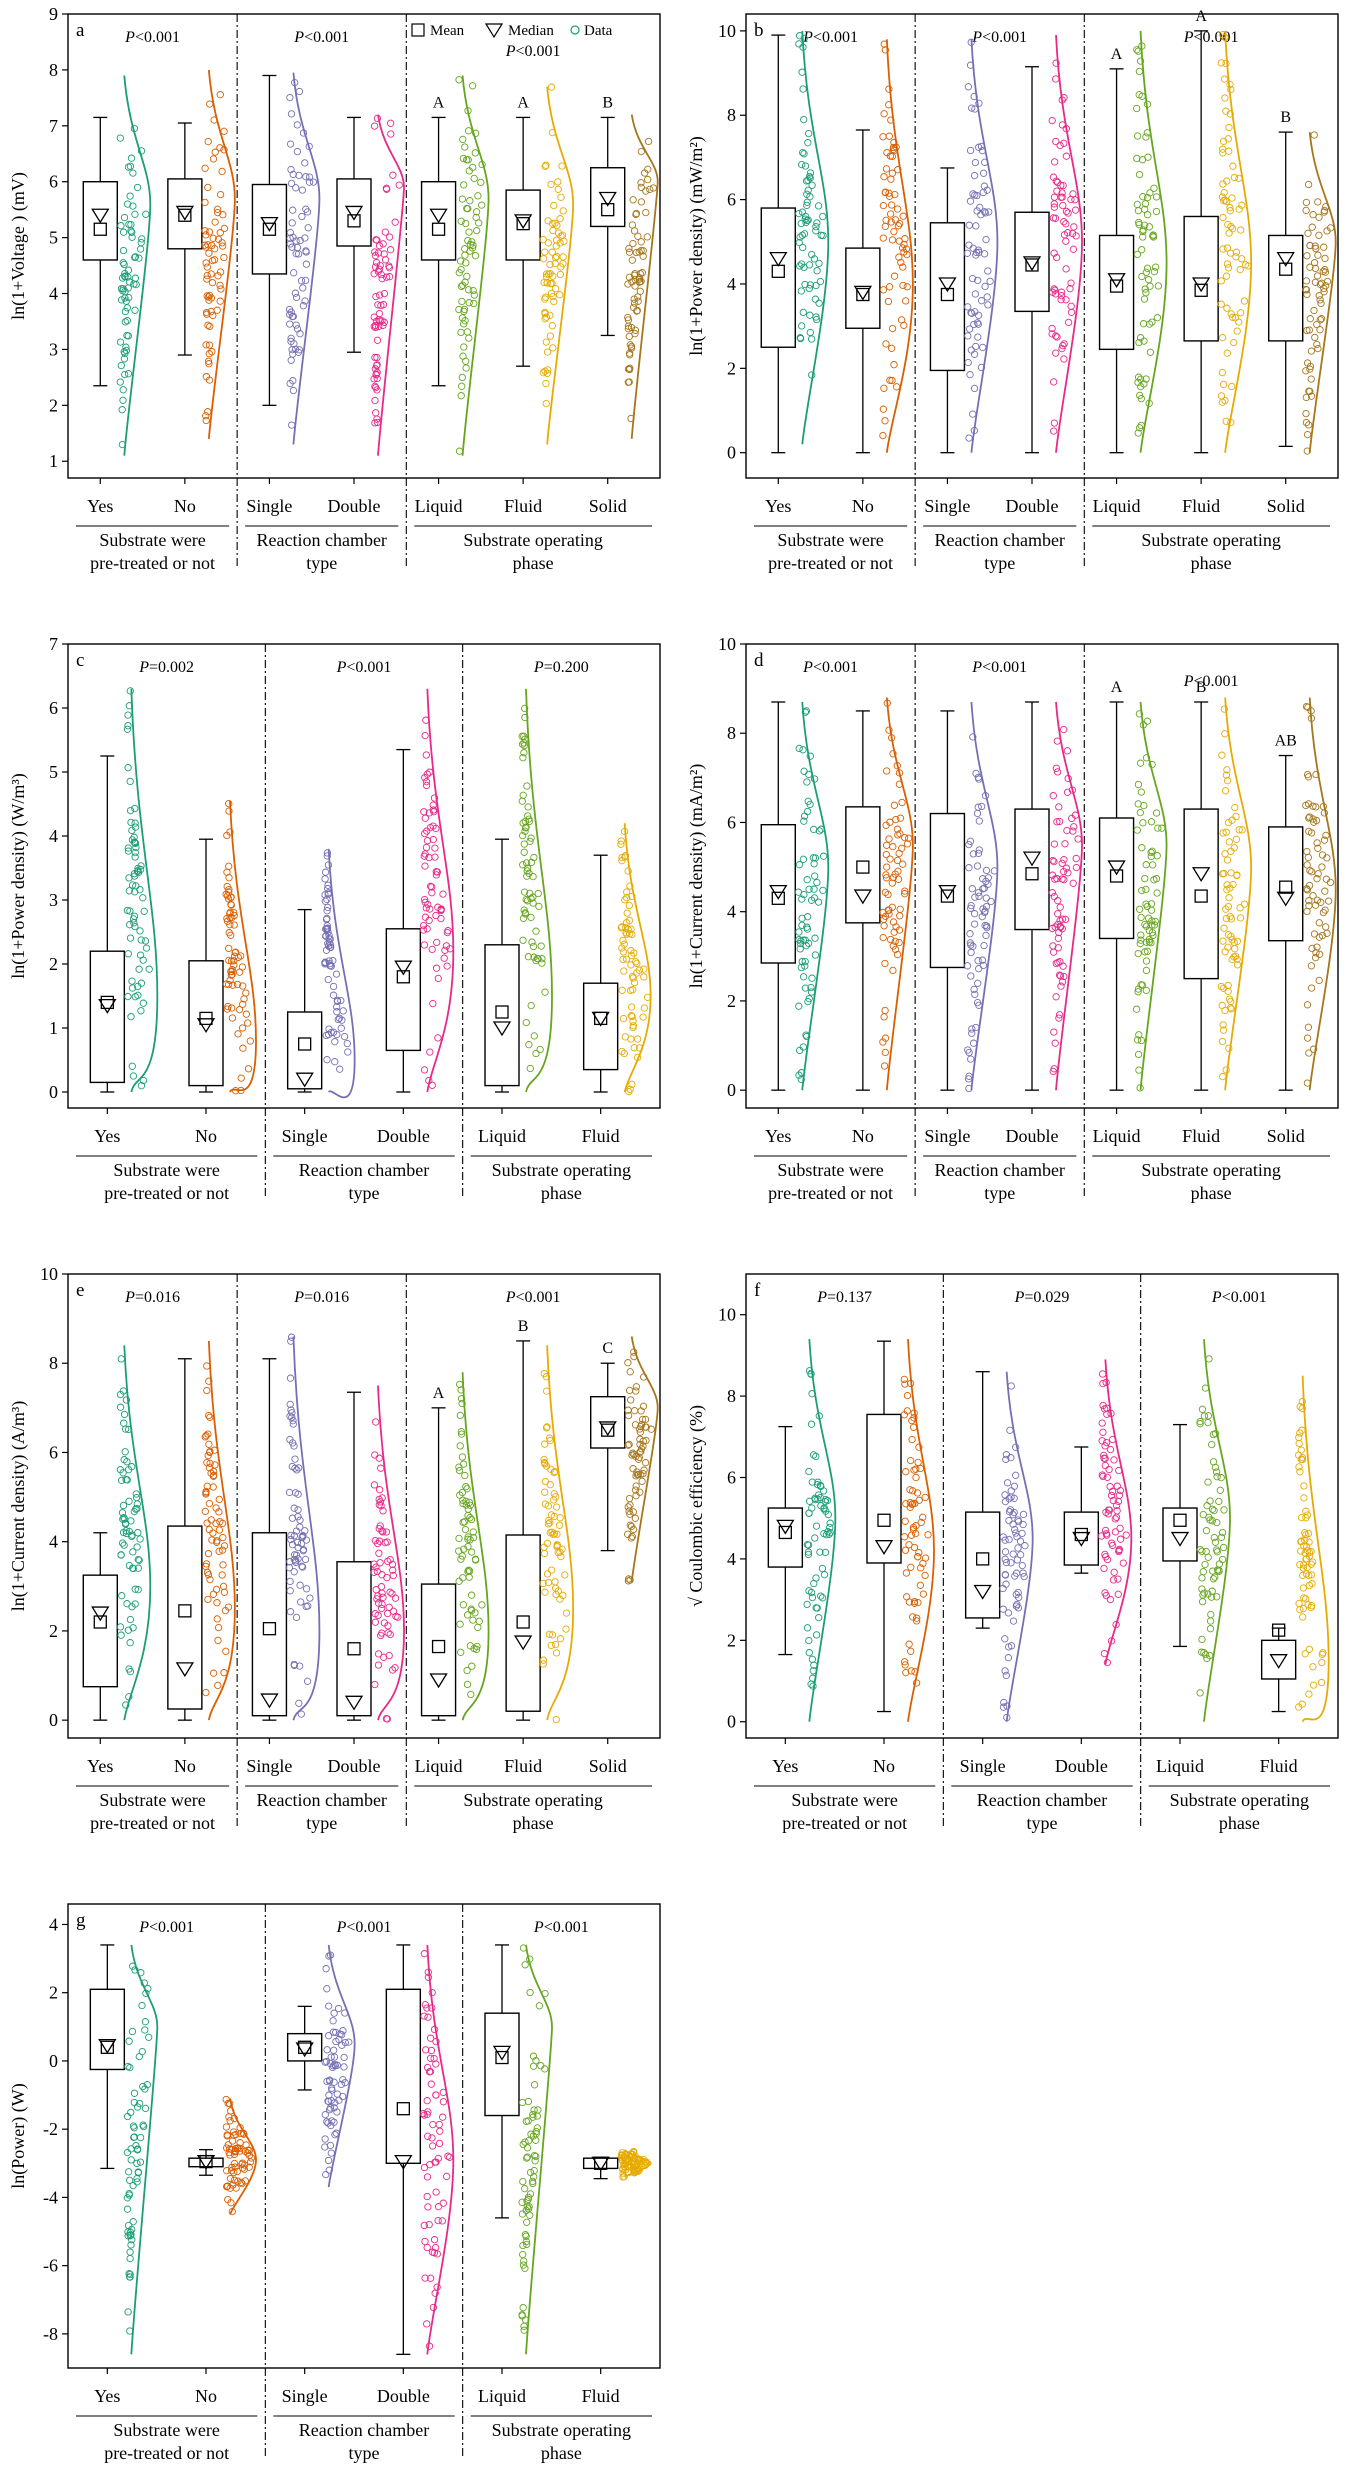 This screenshot has height=2480, width=1356. I want to click on x-category-label: No, so click(185, 1766).